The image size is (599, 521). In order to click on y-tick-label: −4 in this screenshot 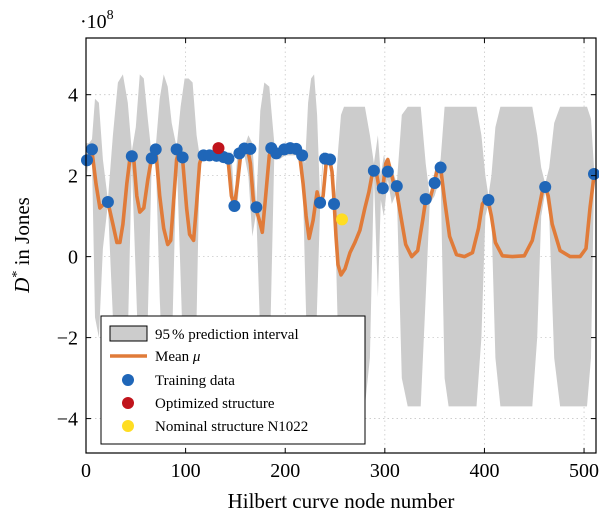, I will do `click(67, 420)`.